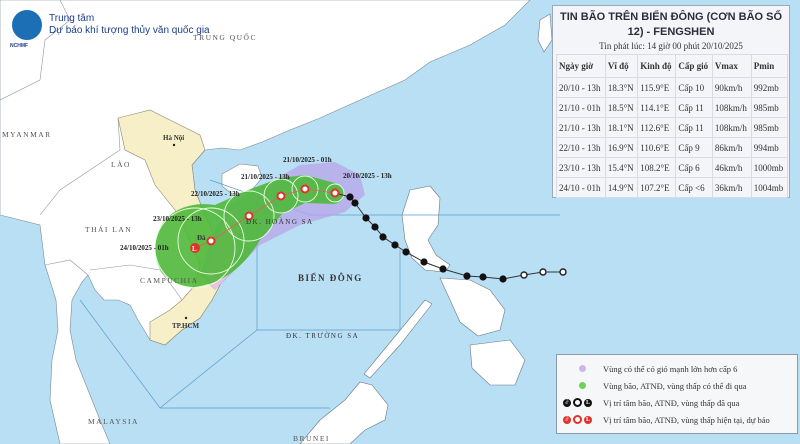  What do you see at coordinates (582, 385) in the screenshot?
I see `green-dot-icon` at bounding box center [582, 385].